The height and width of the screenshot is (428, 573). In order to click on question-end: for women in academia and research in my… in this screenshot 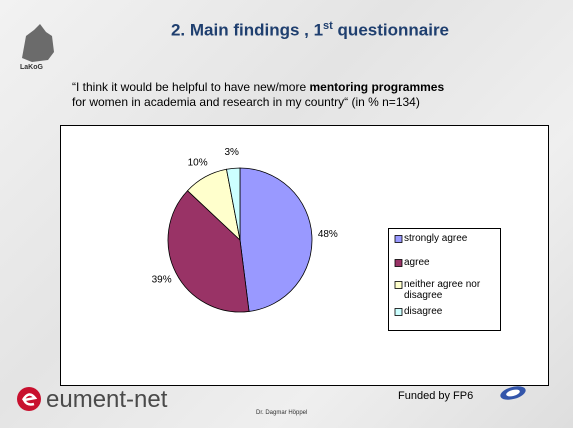, I will do `click(246, 102)`.